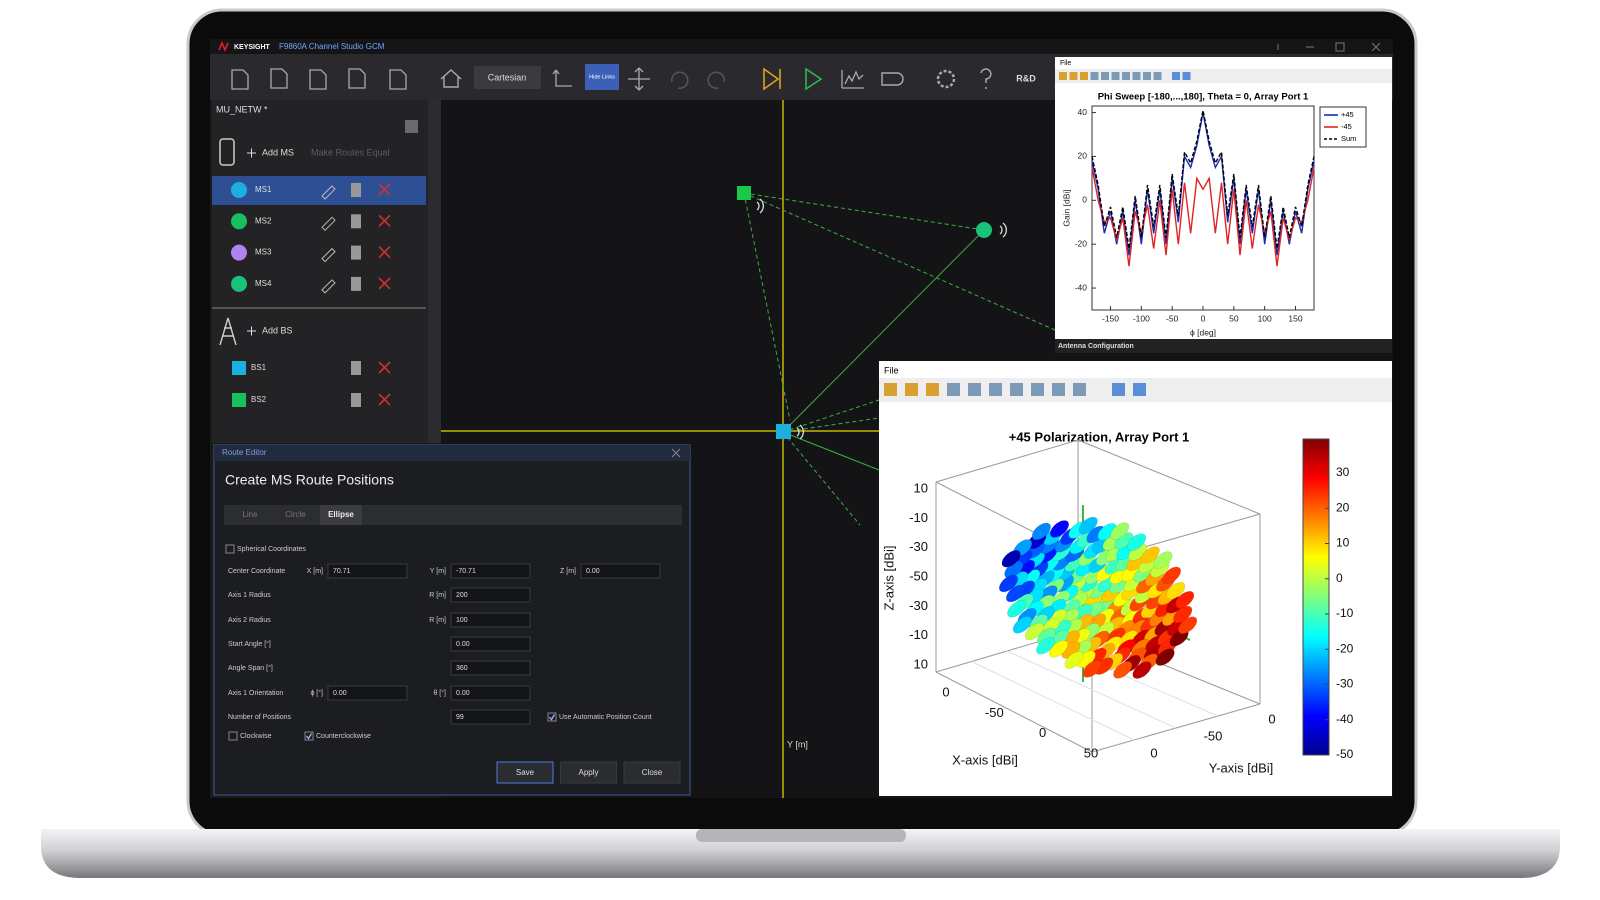 The image size is (1600, 900). I want to click on checkbox-label: Use Automatic Position Count, so click(605, 717).